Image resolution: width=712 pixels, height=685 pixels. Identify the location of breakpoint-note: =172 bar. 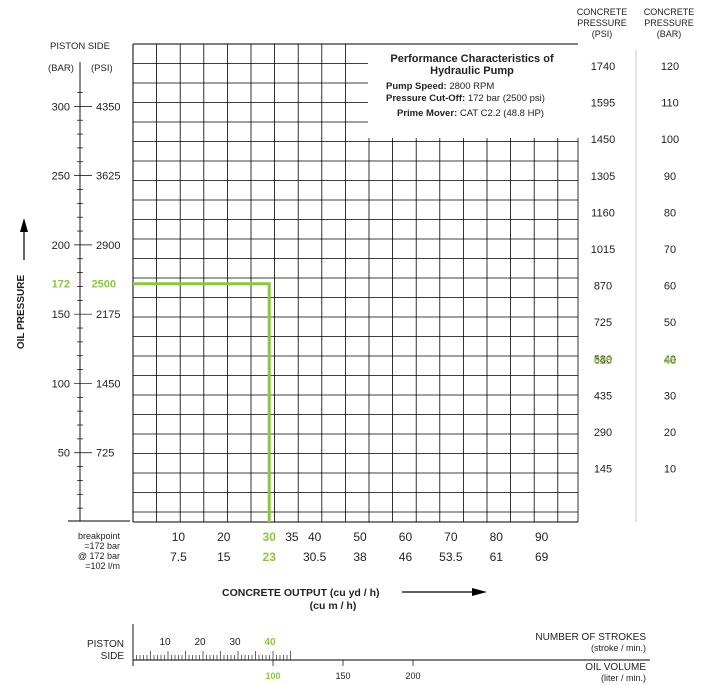
(102, 546).